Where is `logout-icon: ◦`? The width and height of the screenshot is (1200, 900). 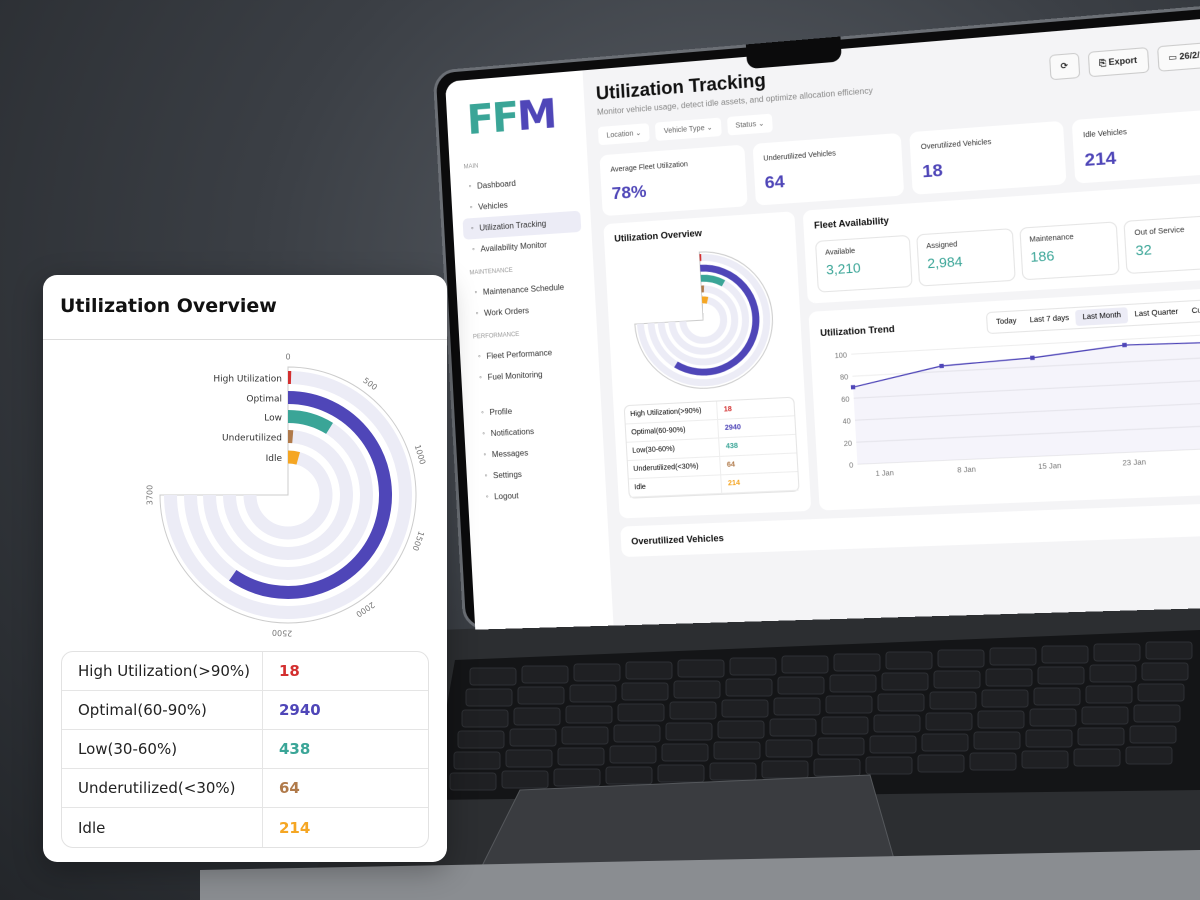
logout-icon: ◦ is located at coordinates (487, 497).